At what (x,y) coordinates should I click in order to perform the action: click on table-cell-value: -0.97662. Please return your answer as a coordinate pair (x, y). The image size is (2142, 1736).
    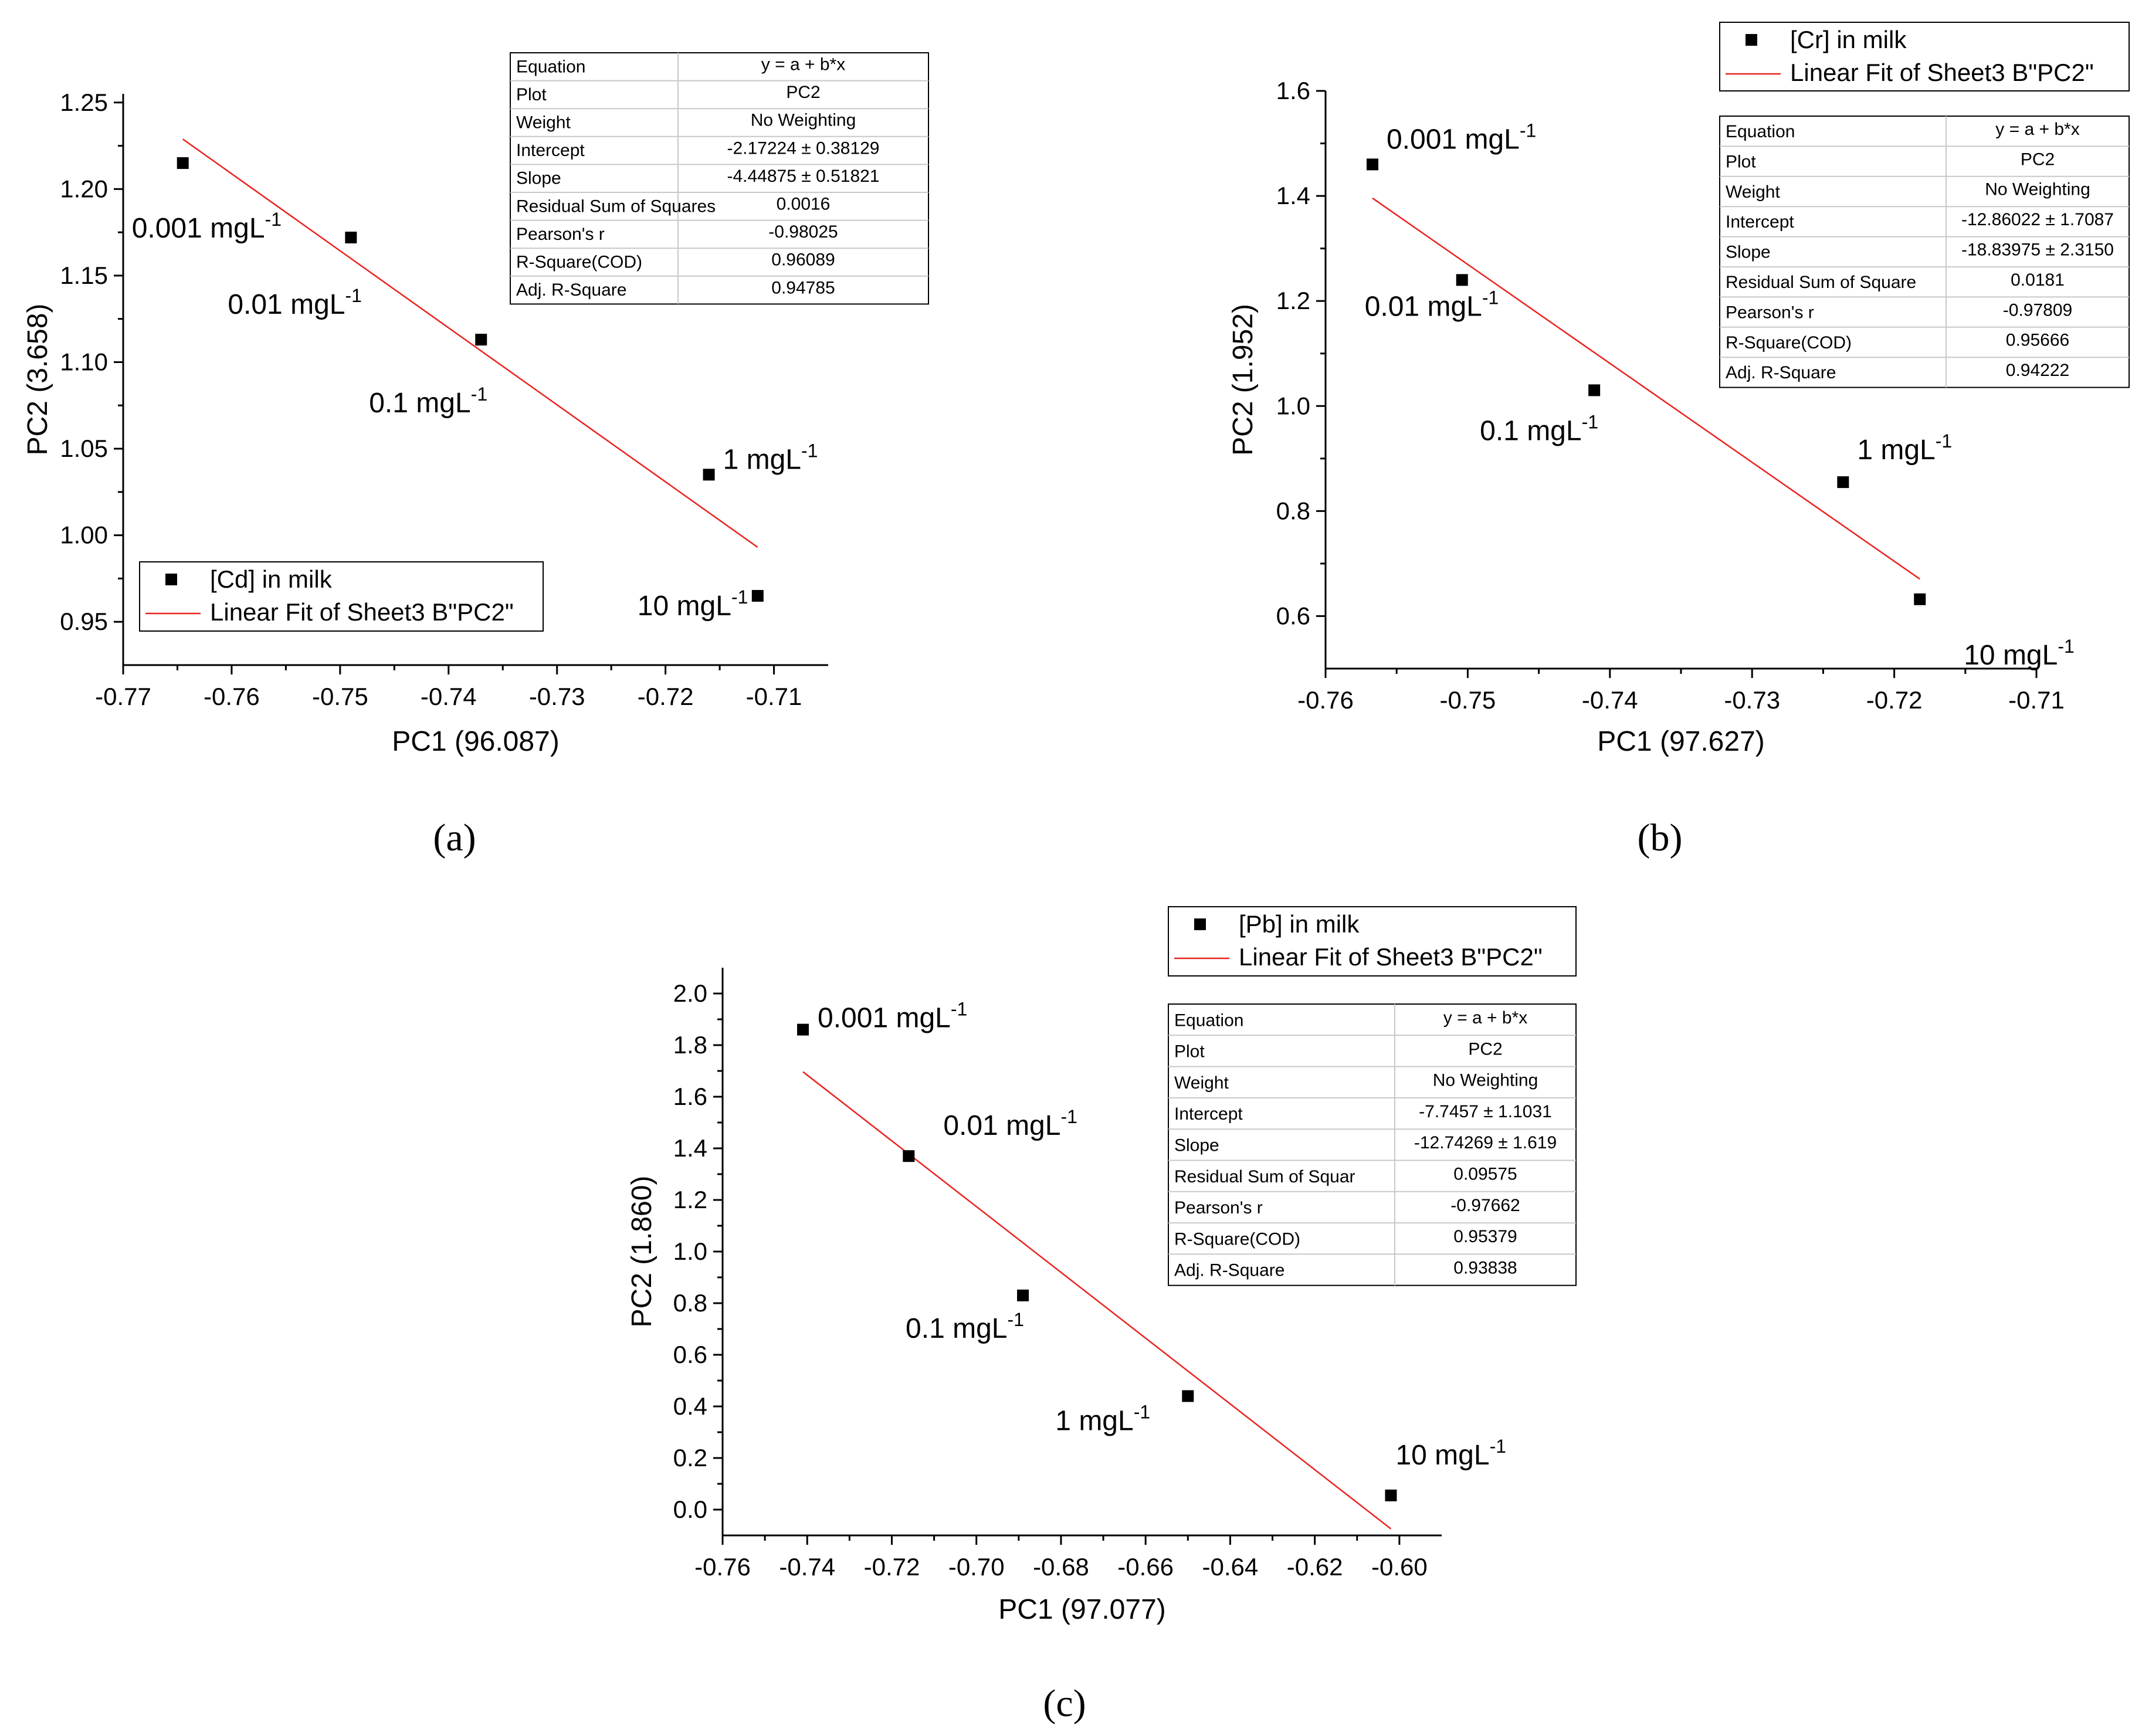
    Looking at the image, I should click on (1485, 1205).